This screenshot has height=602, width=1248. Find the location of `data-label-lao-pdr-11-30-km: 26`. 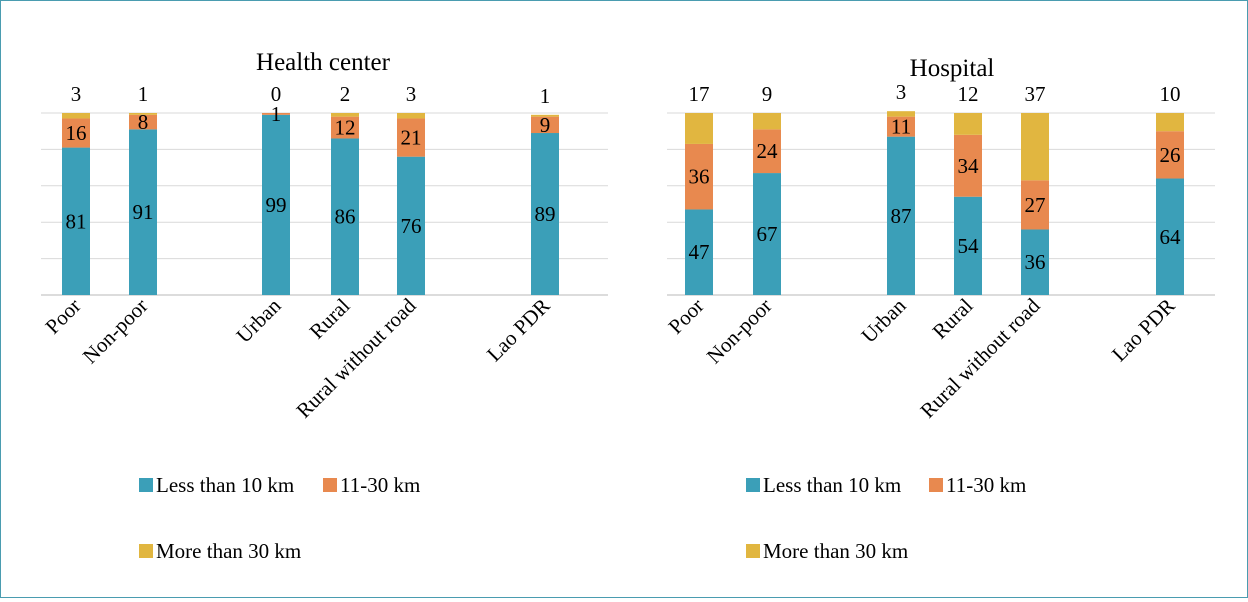

data-label-lao-pdr-11-30-km: 26 is located at coordinates (1170, 155).